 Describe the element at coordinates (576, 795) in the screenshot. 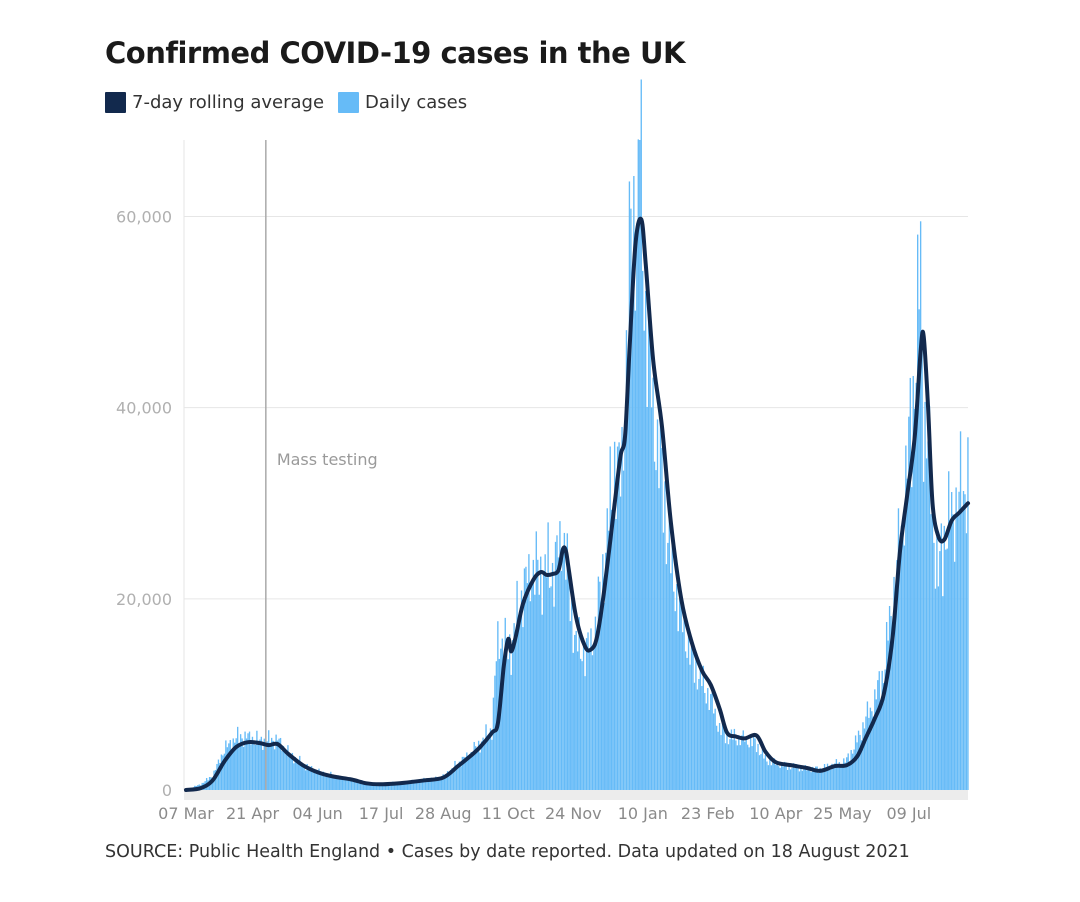

I see `x-axis-band` at that location.